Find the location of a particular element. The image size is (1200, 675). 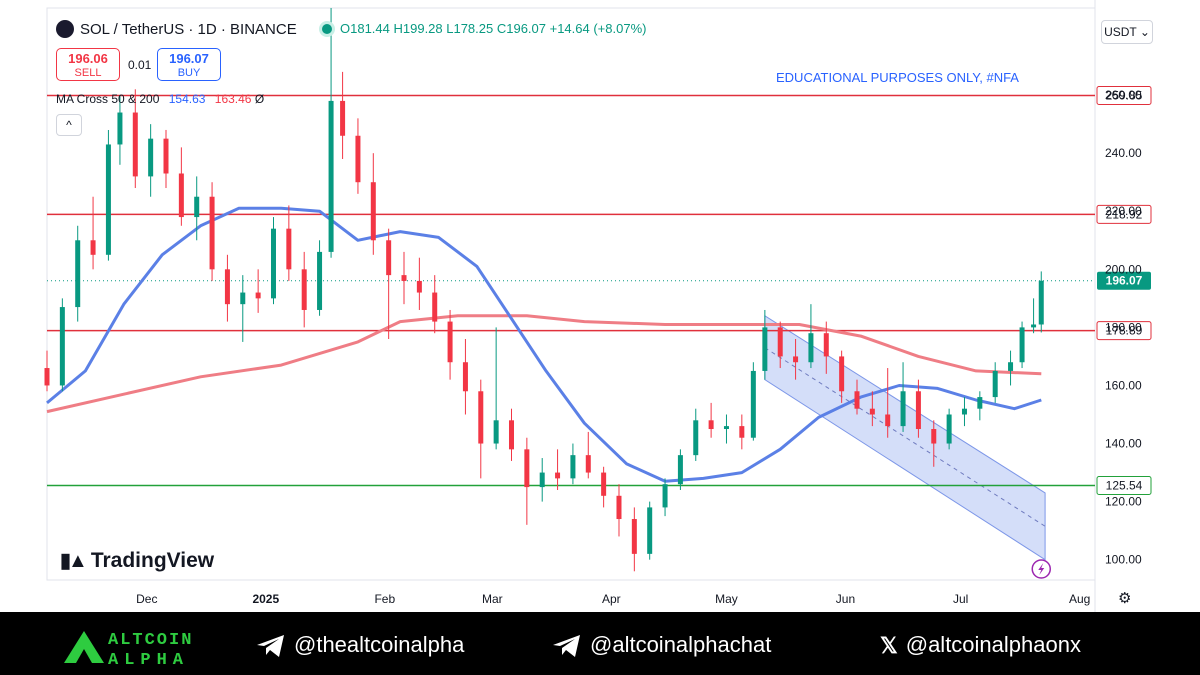

y-tick-label: 260.00 is located at coordinates (1123, 95).